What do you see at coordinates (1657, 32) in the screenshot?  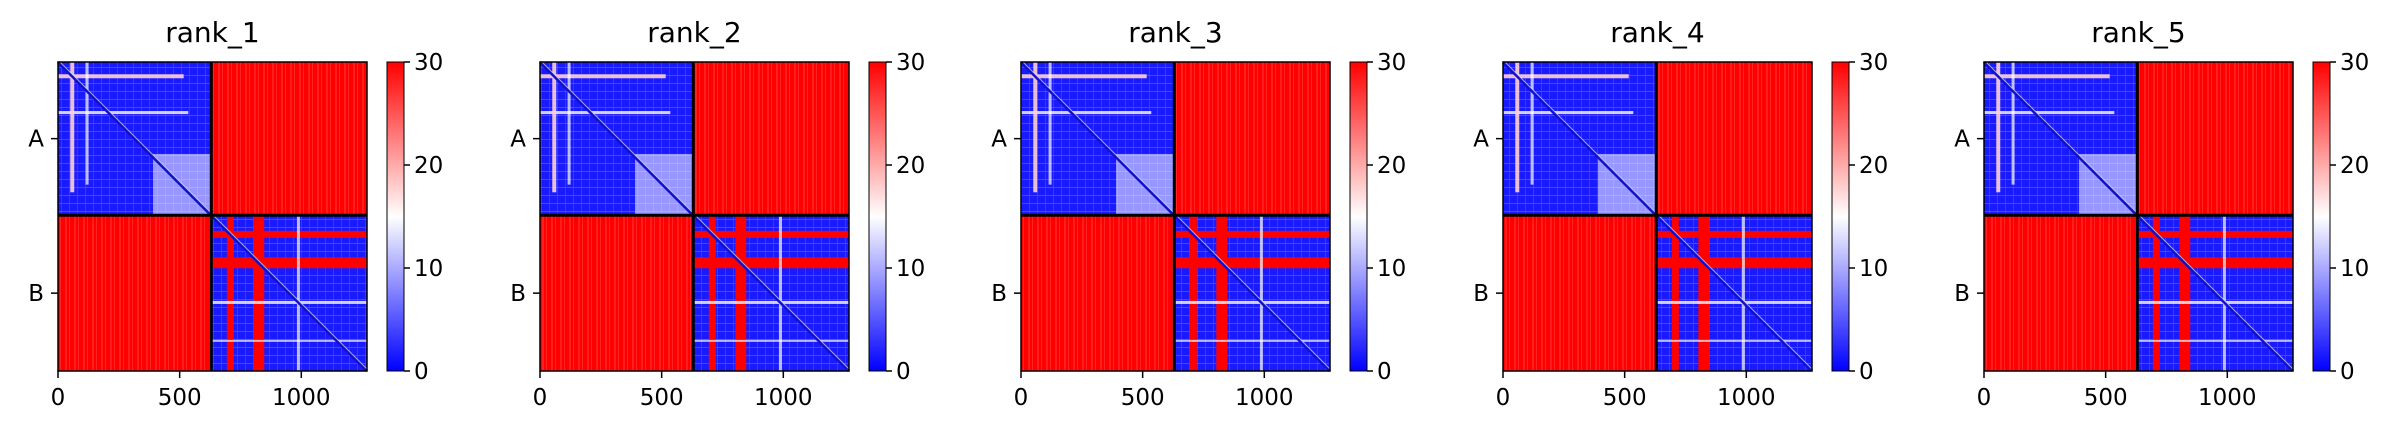 I see `panel-title: rank_4` at bounding box center [1657, 32].